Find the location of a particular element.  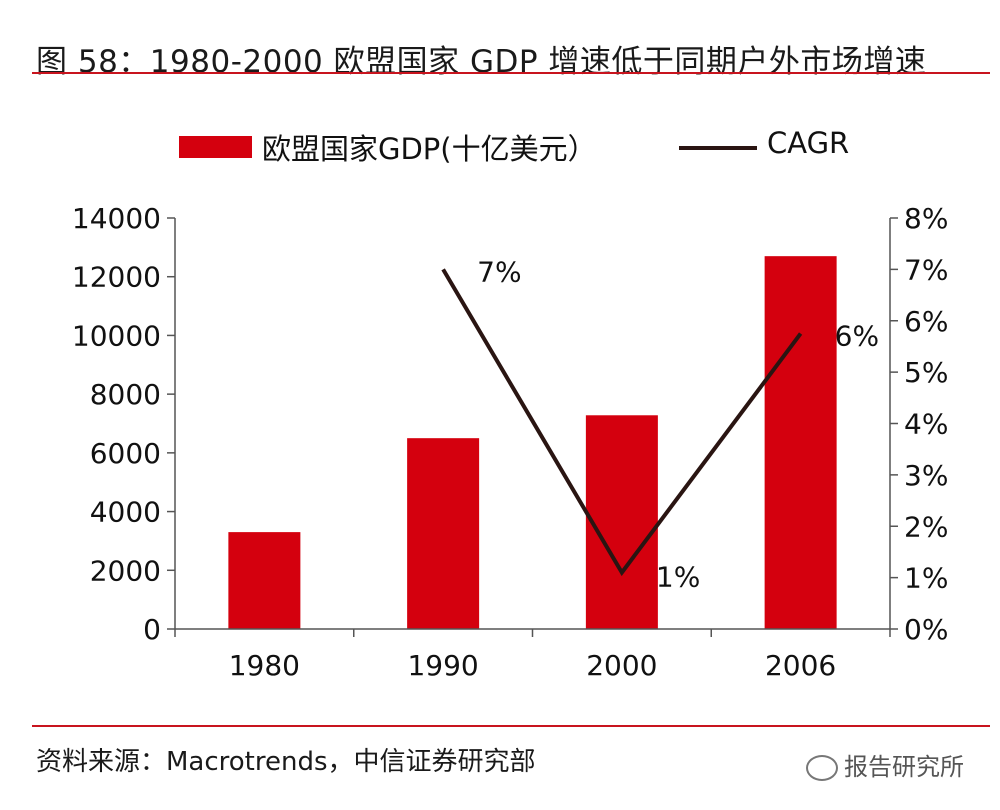

y-right-tick-label: 6% is located at coordinates (926, 321).